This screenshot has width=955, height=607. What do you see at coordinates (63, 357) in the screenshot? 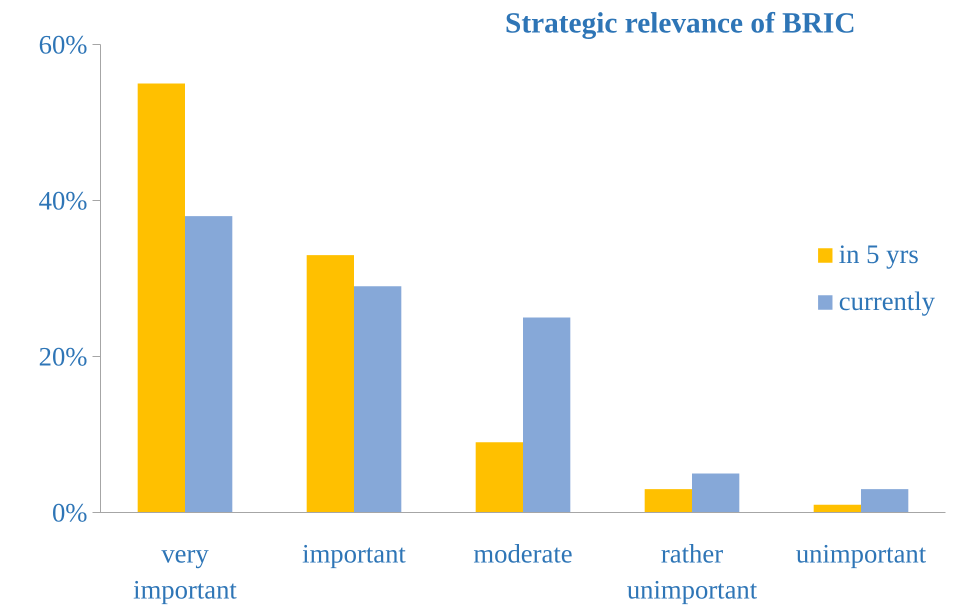
I see `y-tick-label: 20%` at bounding box center [63, 357].